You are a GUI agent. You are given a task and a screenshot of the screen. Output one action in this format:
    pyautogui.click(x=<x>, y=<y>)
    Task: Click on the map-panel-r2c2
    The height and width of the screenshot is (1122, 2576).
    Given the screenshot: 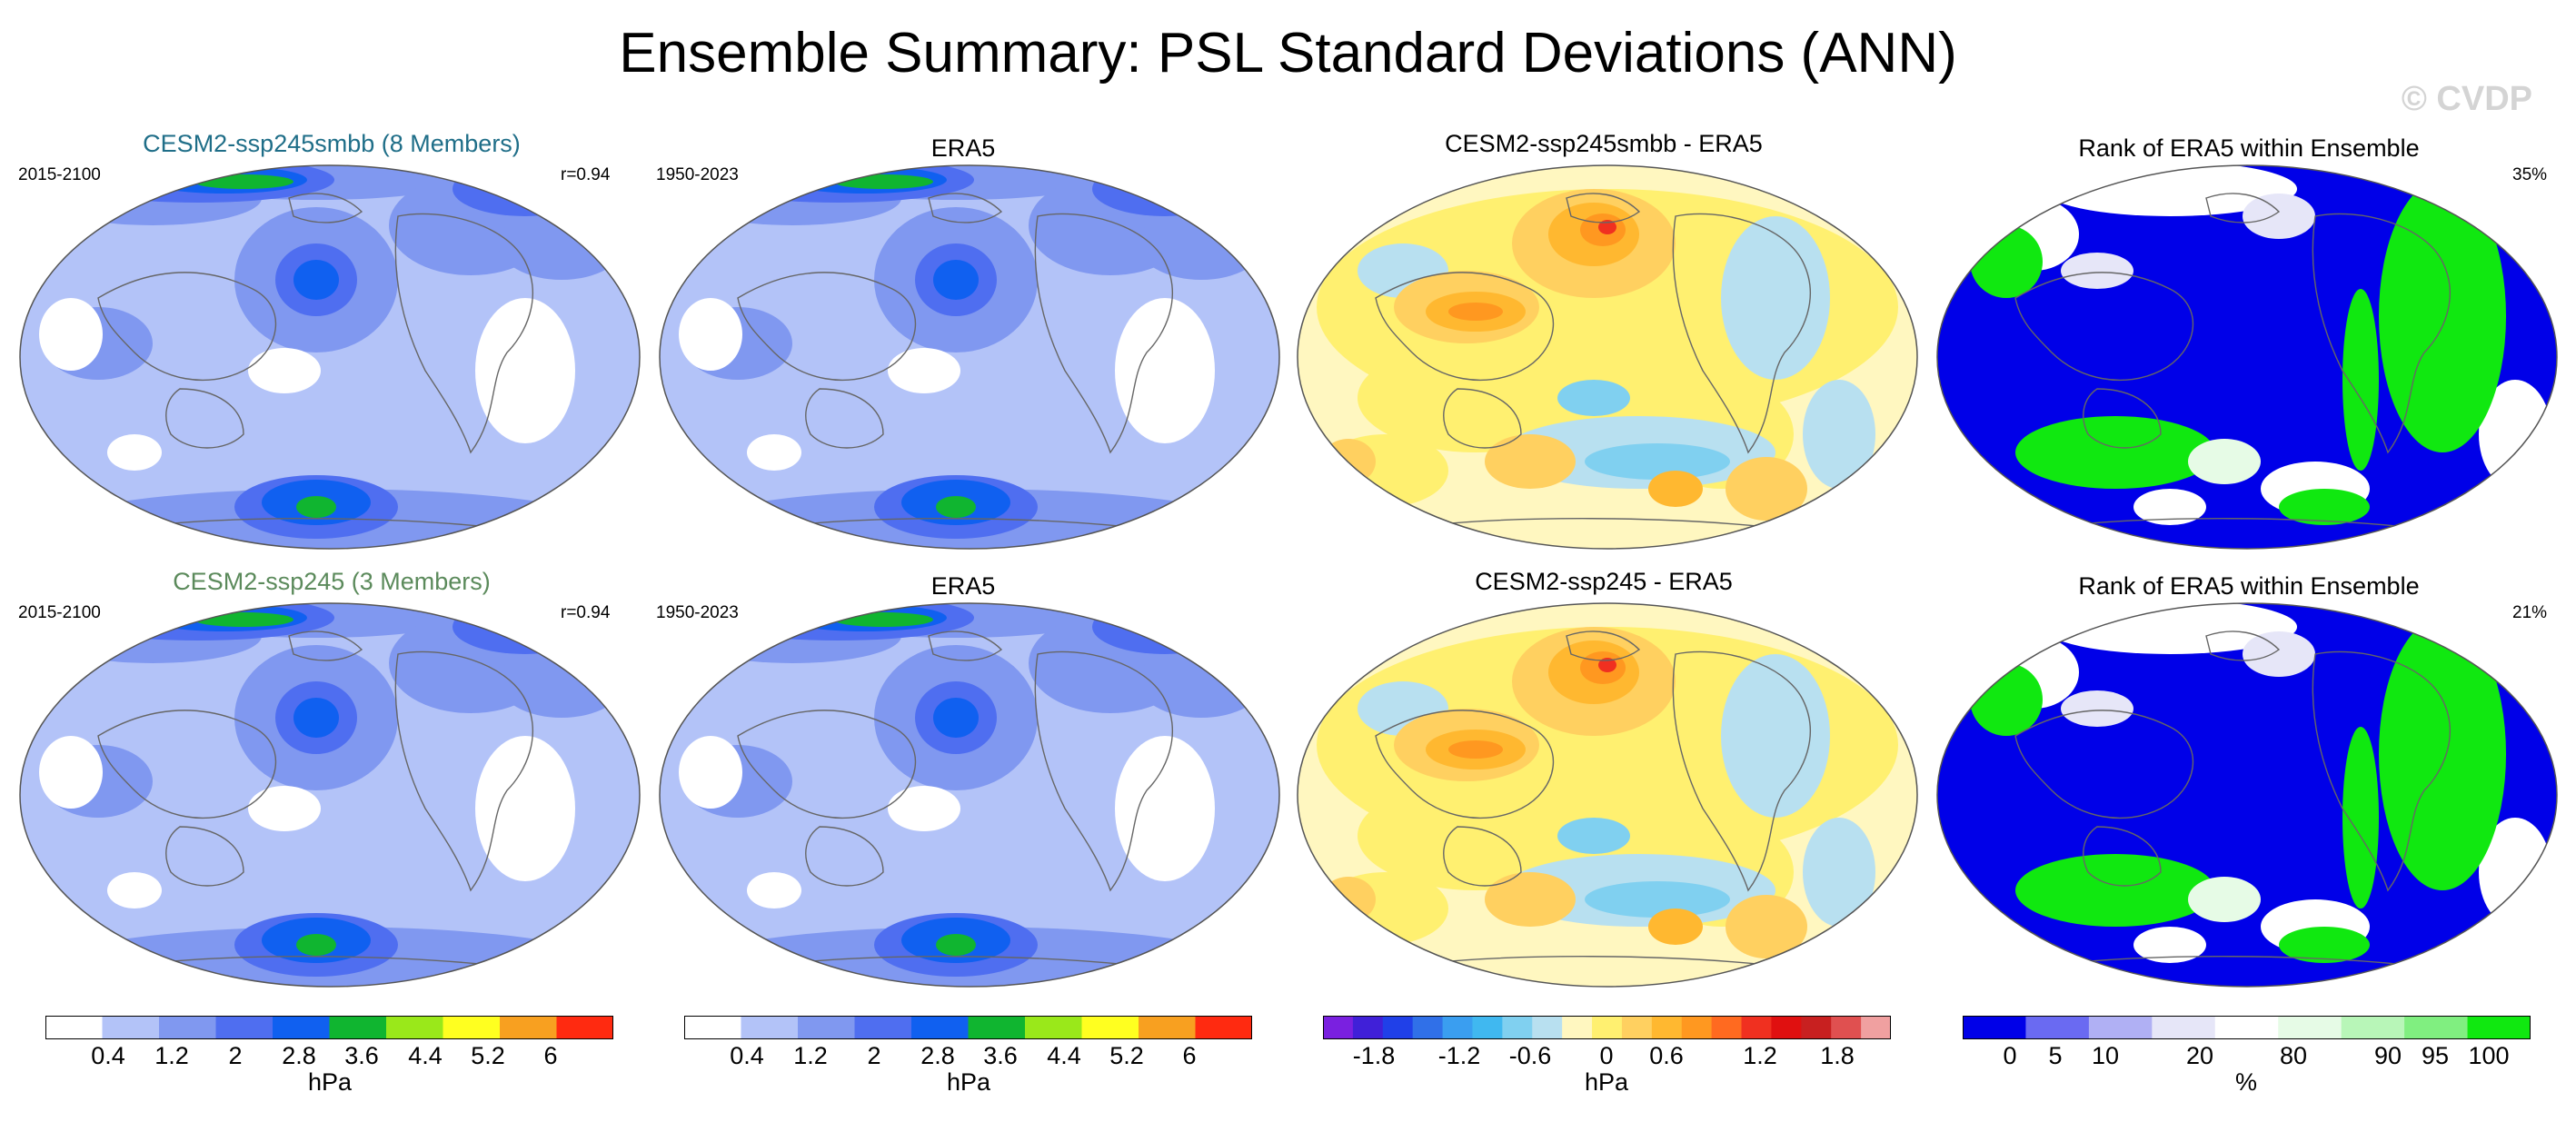 What is the action you would take?
    pyautogui.click(x=969, y=795)
    